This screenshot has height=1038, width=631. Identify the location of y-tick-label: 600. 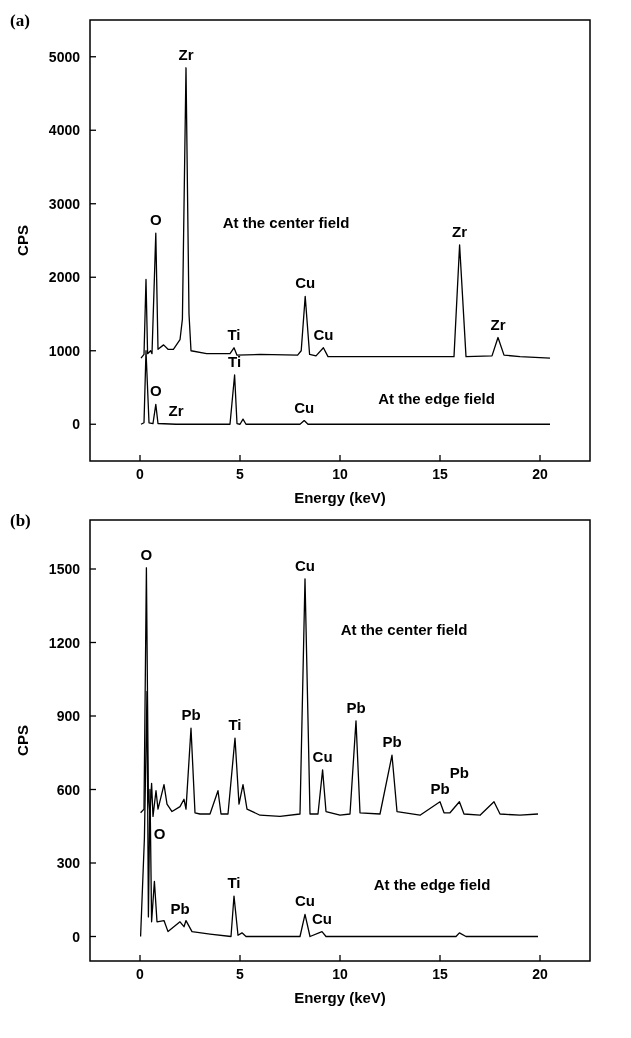
(68, 789).